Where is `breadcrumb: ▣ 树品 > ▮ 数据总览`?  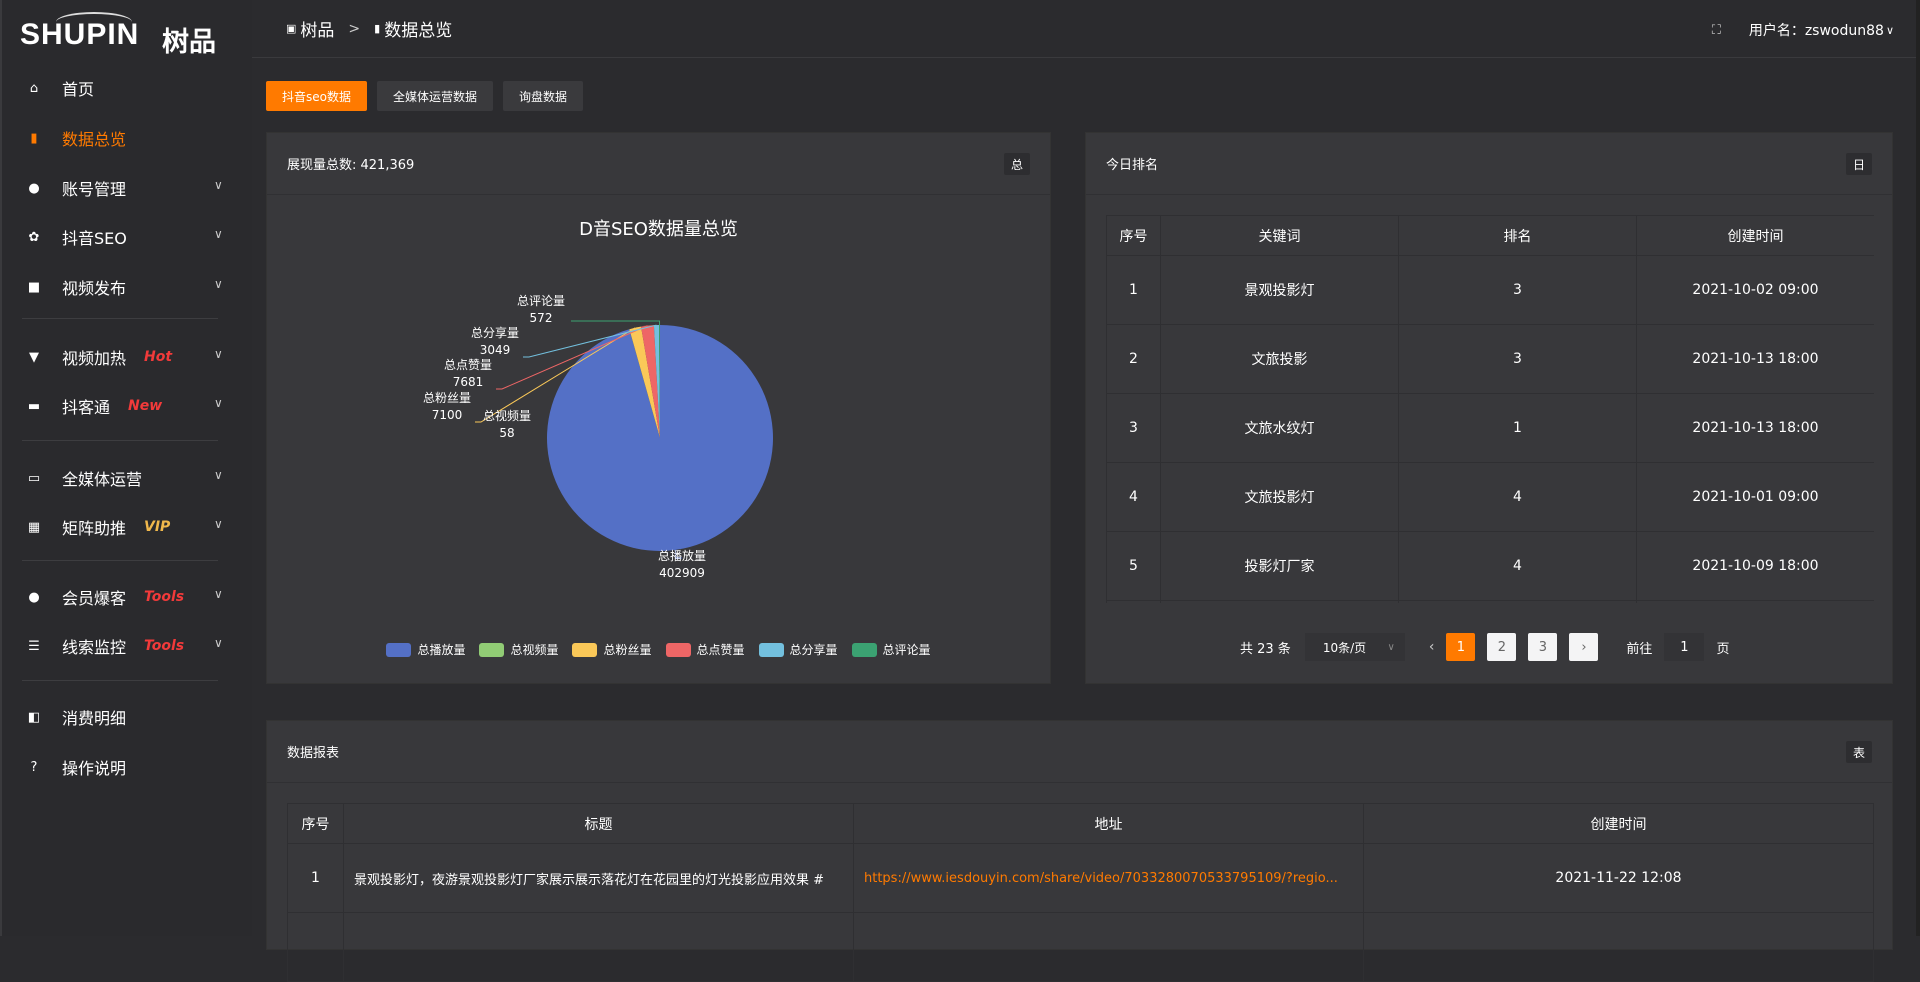 breadcrumb: ▣ 树品 > ▮ 数据总览 is located at coordinates (369, 29).